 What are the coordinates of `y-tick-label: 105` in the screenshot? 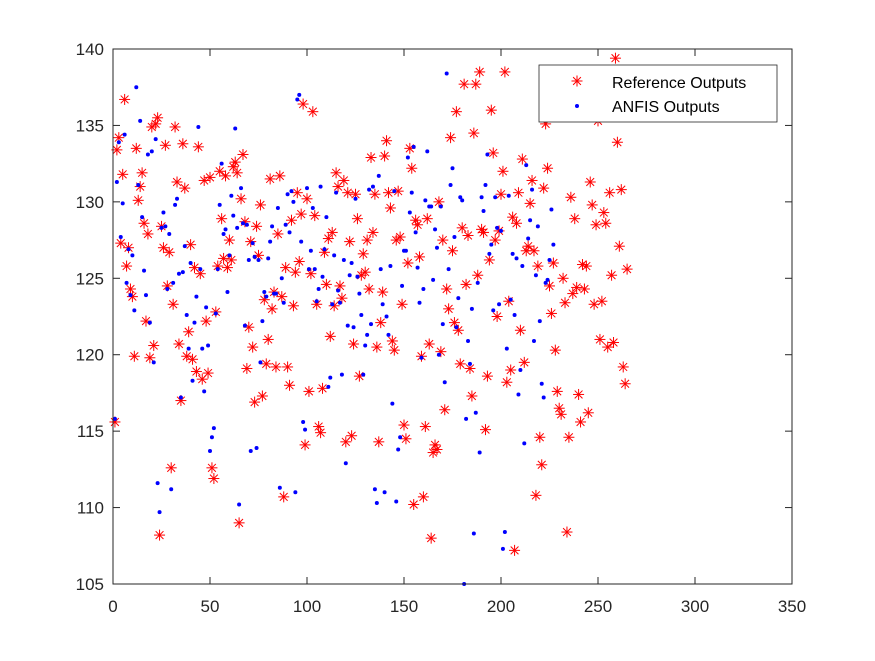 It's located at (90, 584).